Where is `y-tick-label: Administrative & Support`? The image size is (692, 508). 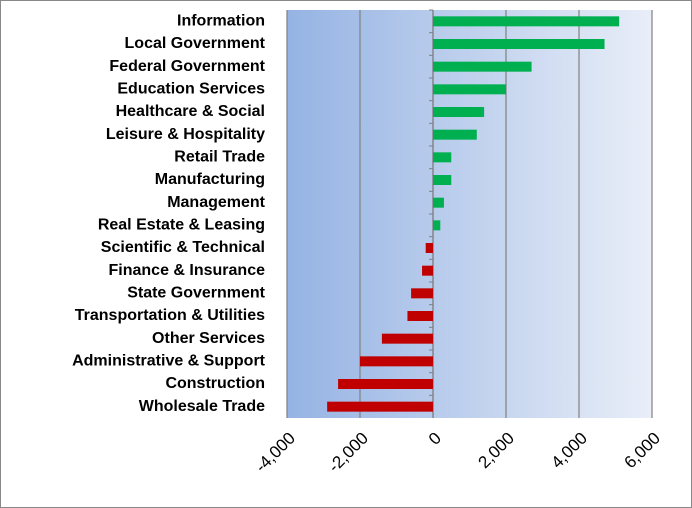 y-tick-label: Administrative & Support is located at coordinates (169, 361).